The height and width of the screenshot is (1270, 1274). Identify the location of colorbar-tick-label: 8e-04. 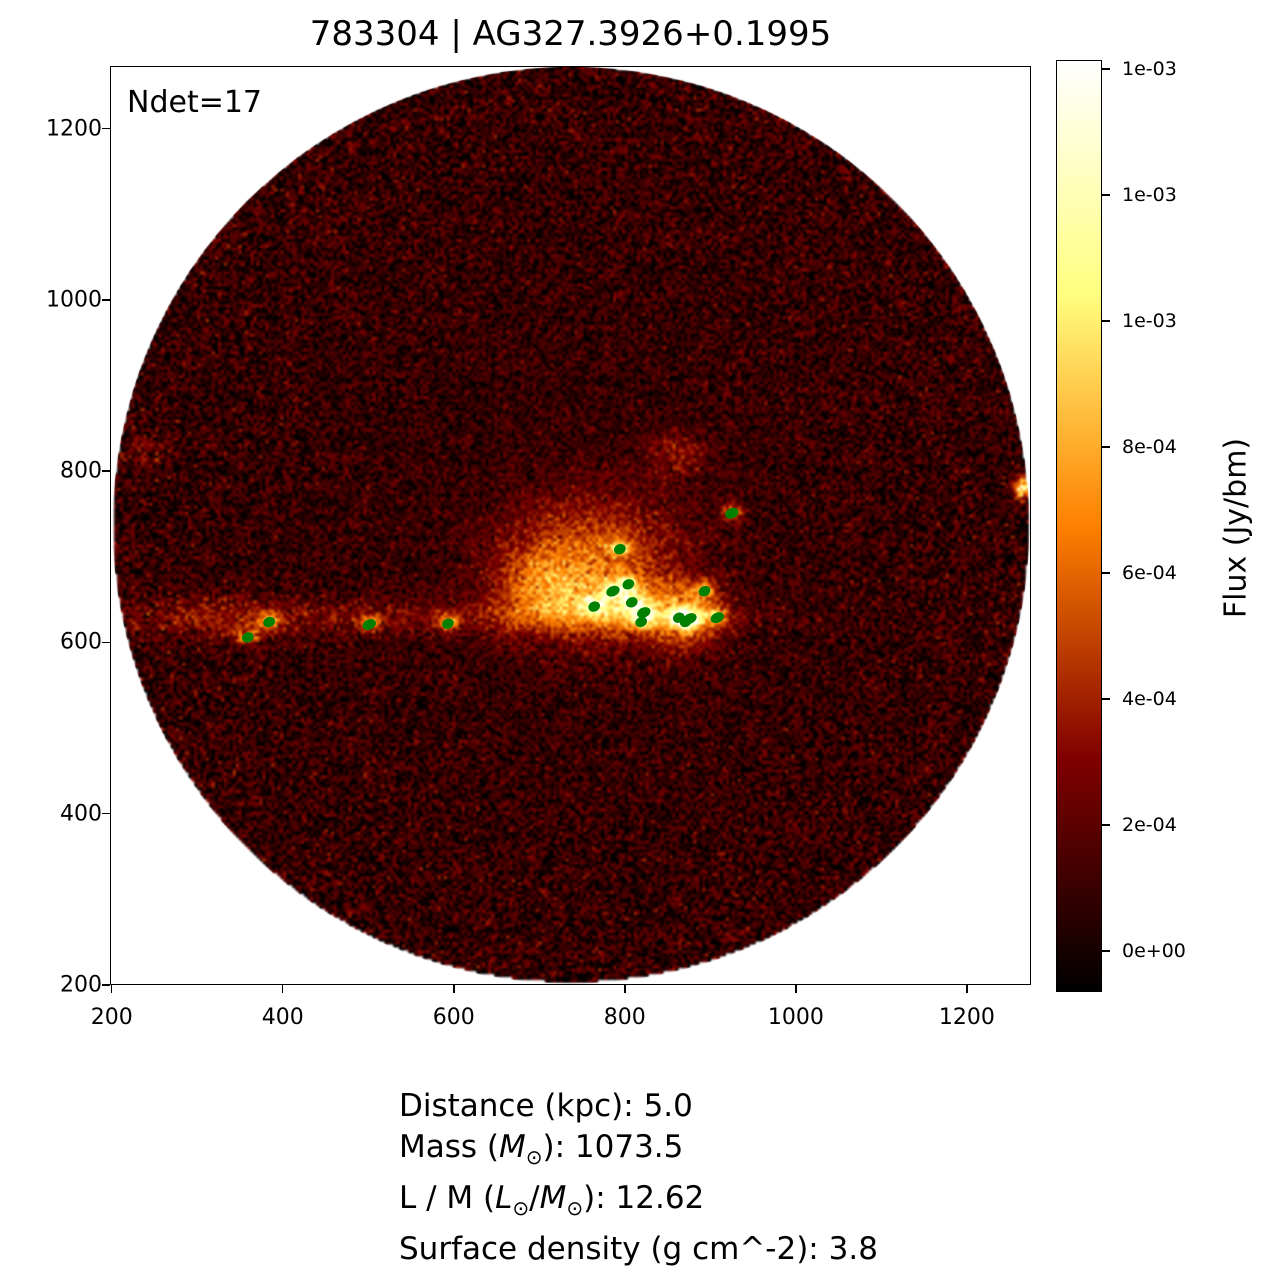
(1149, 446).